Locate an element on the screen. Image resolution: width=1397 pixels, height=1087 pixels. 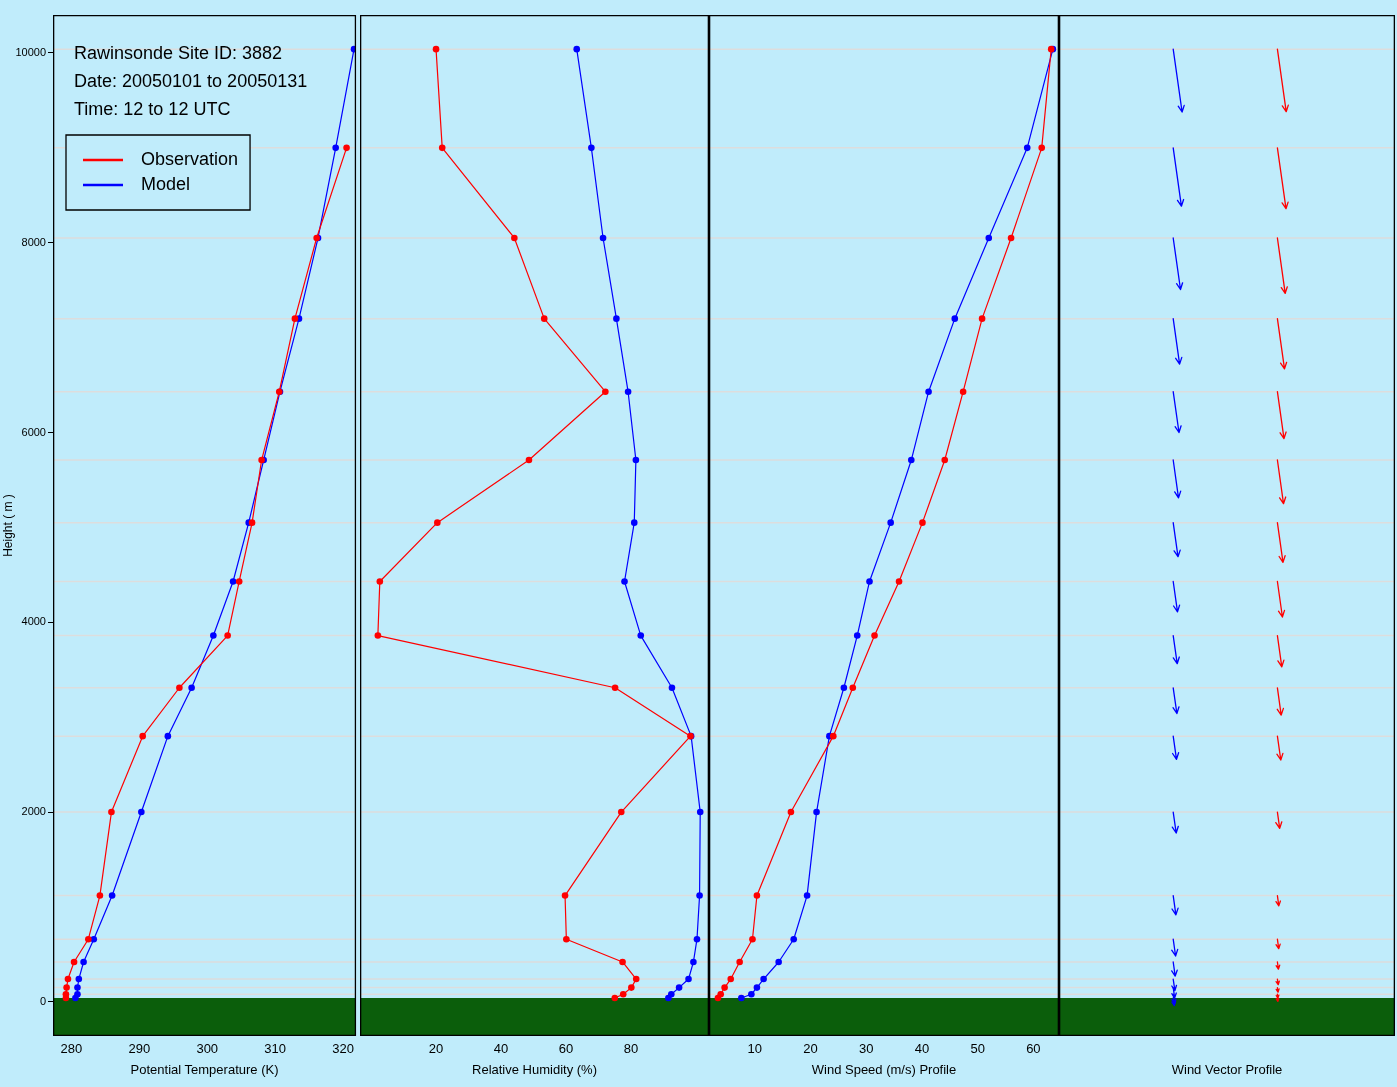
x-tick-label: 310 is located at coordinates (275, 1049).